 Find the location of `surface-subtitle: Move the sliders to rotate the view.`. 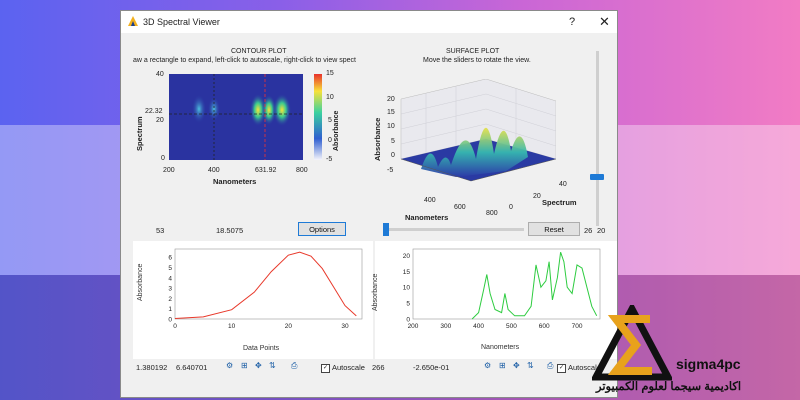

surface-subtitle: Move the sliders to rotate the view. is located at coordinates (477, 60).